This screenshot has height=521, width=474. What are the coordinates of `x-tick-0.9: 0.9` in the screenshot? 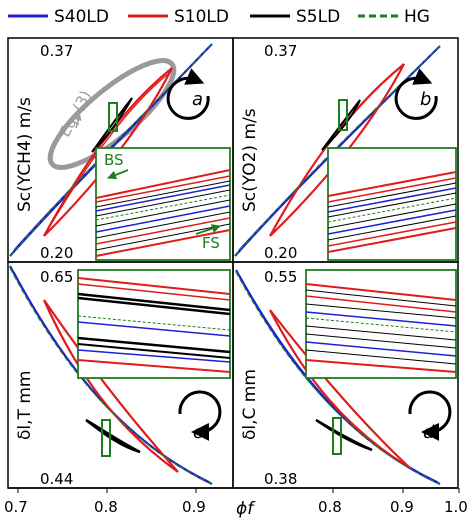 It's located at (194, 507).